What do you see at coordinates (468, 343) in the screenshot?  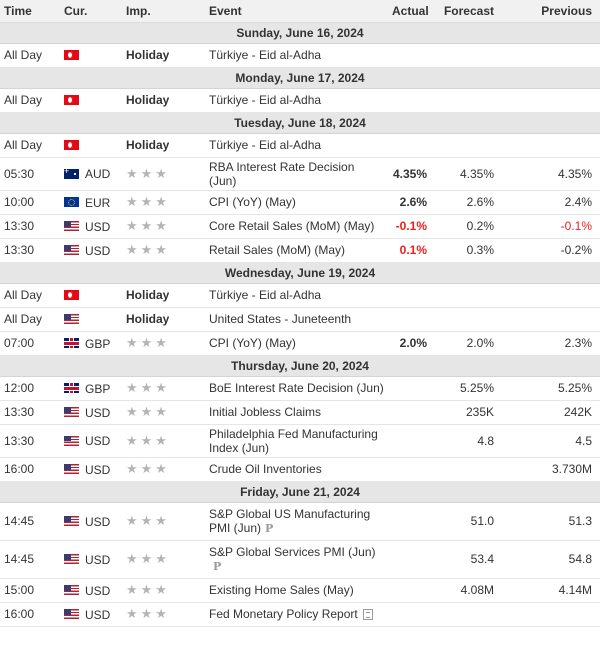 I see `forecast-value: 2.0%` at bounding box center [468, 343].